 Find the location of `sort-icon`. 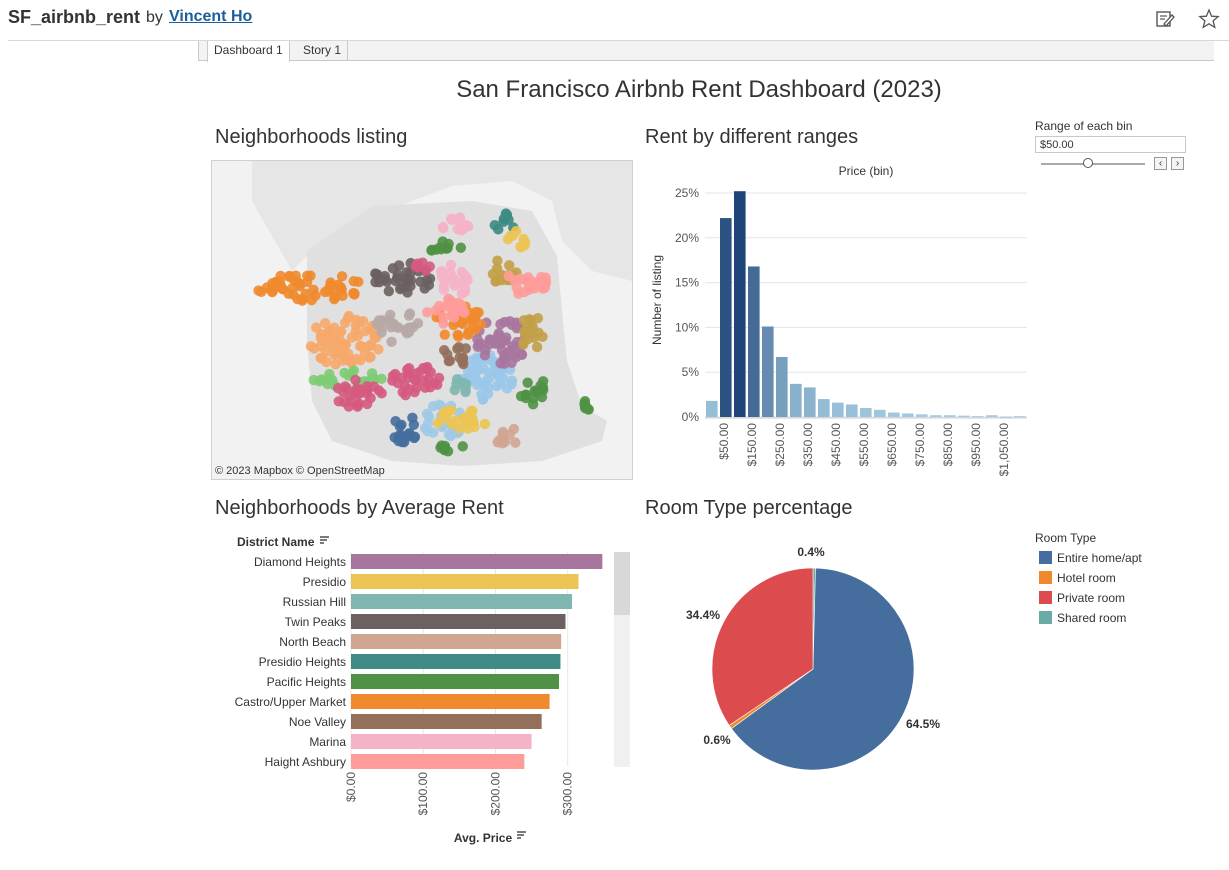

sort-icon is located at coordinates (324, 540).